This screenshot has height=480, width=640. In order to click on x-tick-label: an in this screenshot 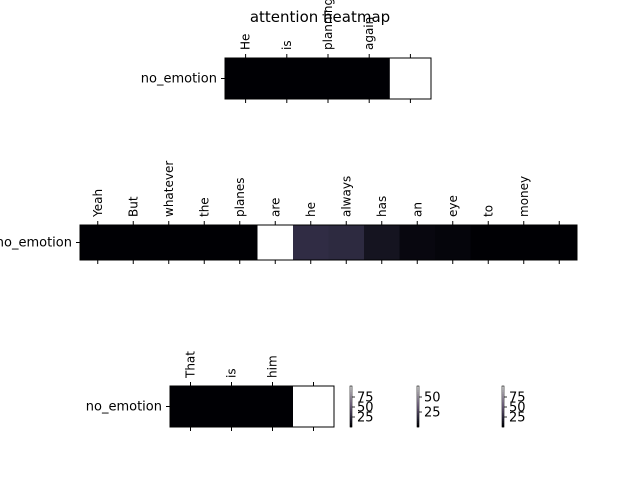, I will do `click(417, 209)`.